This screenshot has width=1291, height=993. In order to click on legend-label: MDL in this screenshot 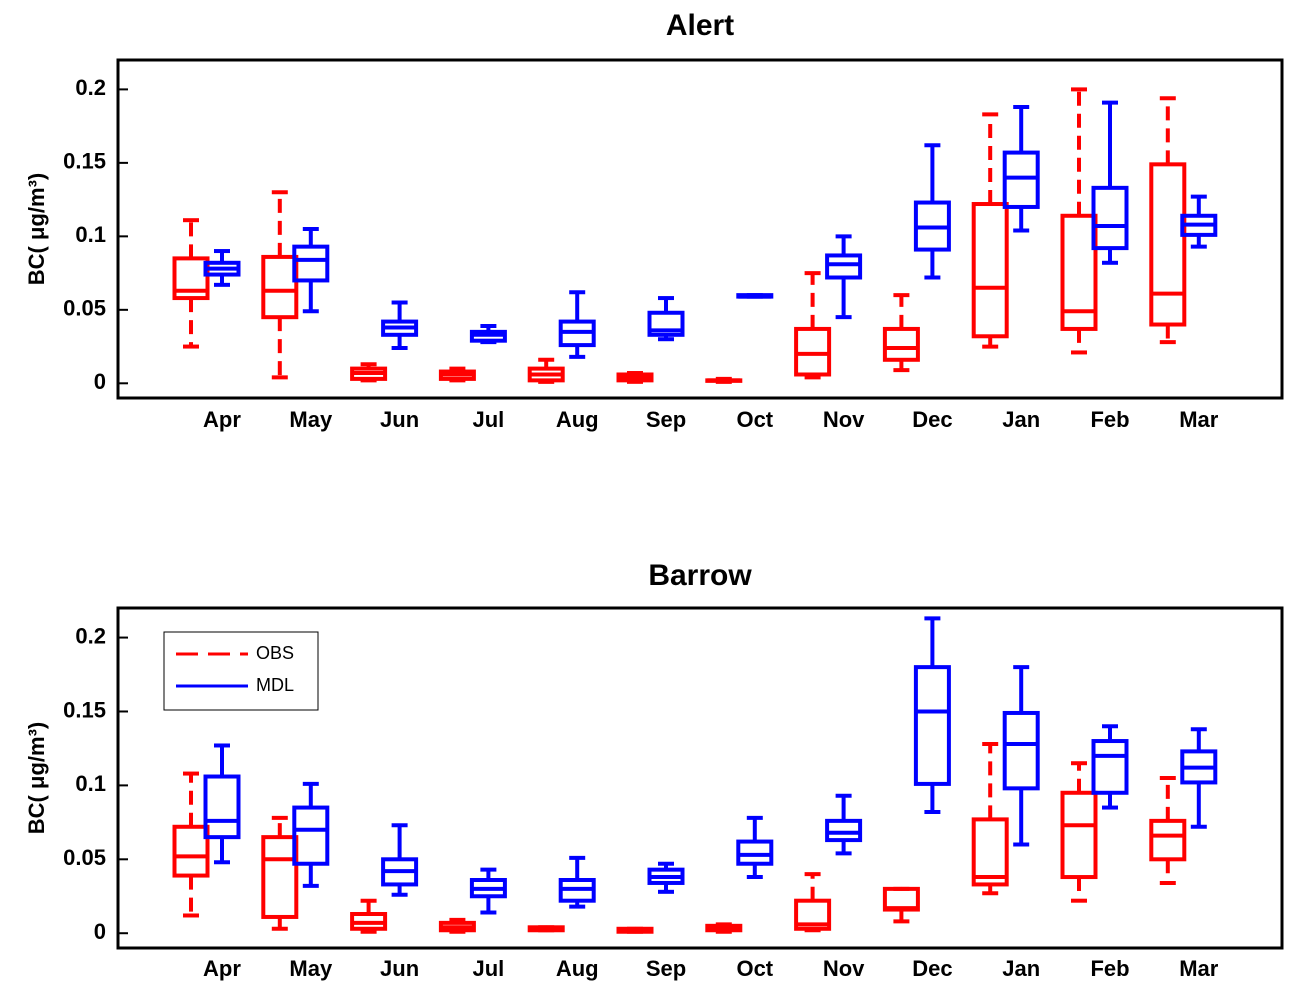, I will do `click(275, 685)`.